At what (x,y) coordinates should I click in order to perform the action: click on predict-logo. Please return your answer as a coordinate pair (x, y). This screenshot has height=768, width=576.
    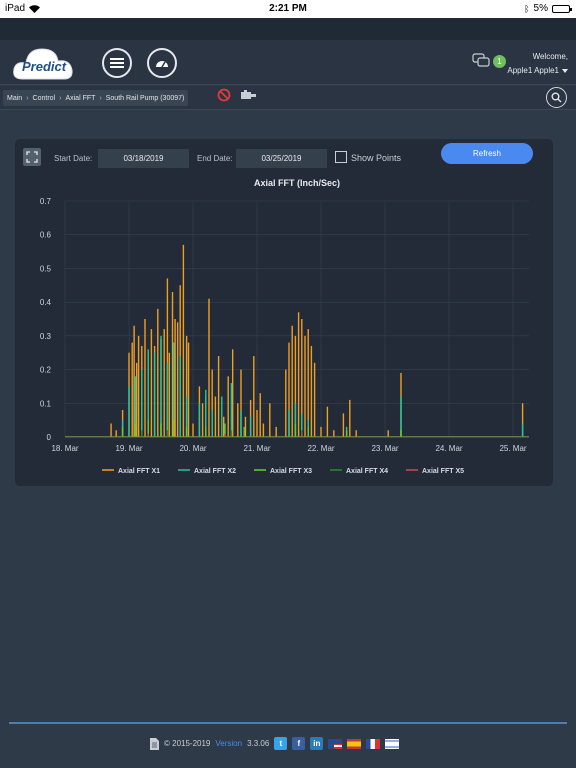
    Looking at the image, I should click on (43, 63).